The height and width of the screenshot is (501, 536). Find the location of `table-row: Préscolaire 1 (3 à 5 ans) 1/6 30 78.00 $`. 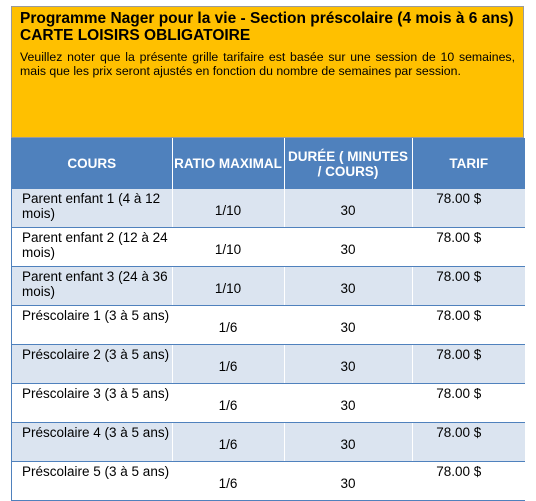

table-row: Préscolaire 1 (3 à 5 ans) 1/6 30 78.00 $ is located at coordinates (268, 325).